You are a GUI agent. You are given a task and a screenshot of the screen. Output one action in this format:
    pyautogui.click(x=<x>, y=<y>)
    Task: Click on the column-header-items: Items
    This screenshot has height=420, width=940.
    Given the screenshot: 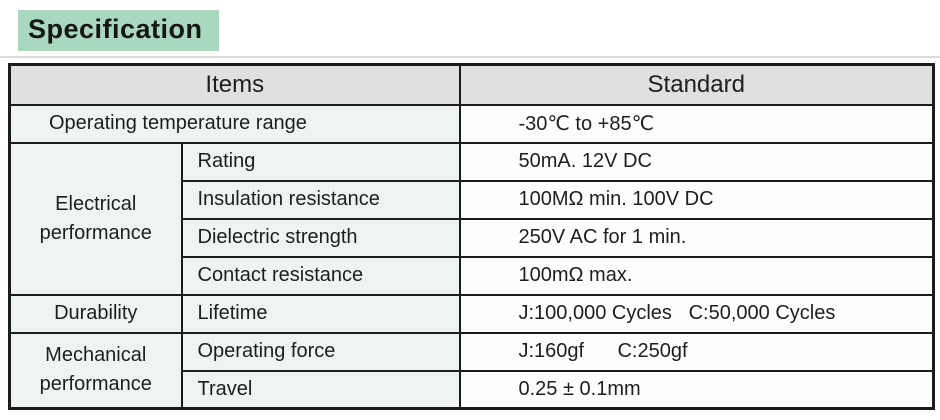 What is the action you would take?
    pyautogui.click(x=234, y=84)
    